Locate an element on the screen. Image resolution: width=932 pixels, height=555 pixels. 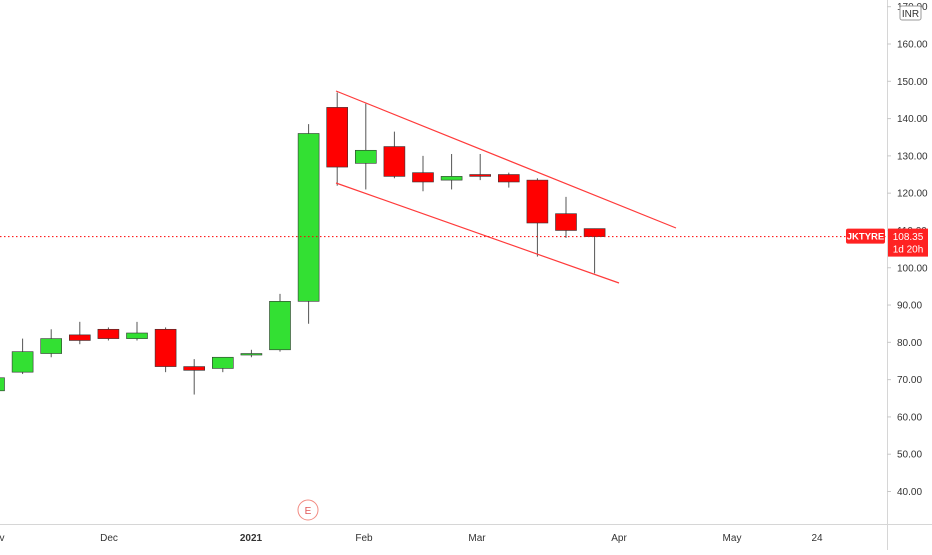
price-tick-label: 60.00 is located at coordinates (909, 417).